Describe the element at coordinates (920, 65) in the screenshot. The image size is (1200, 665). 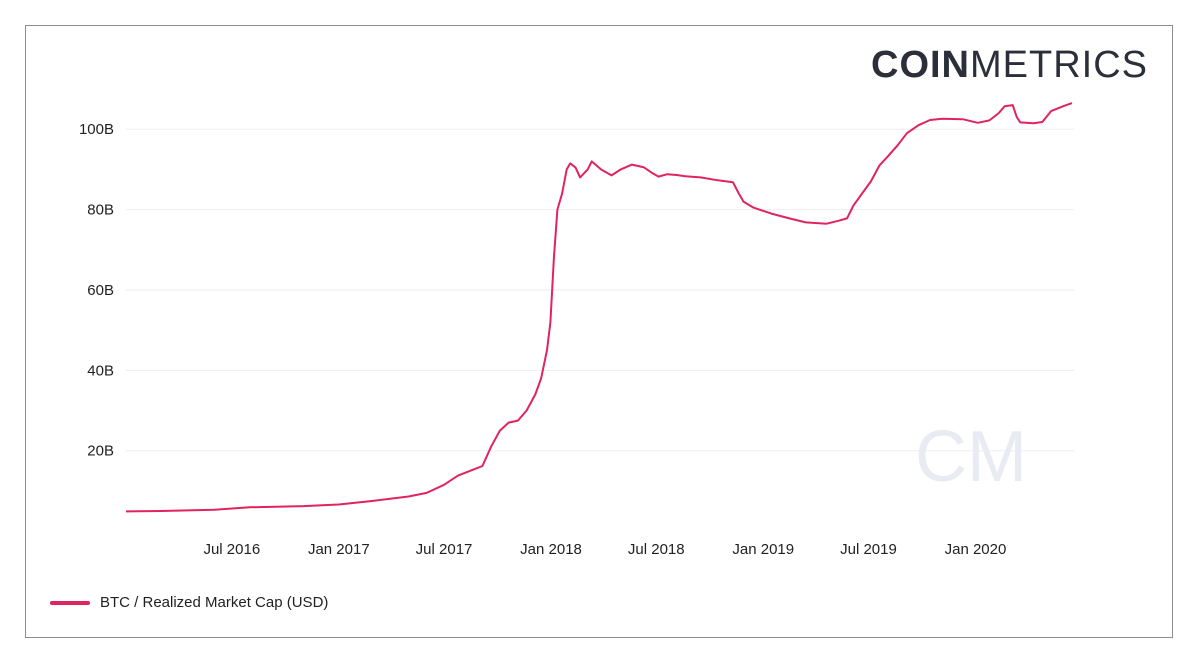
I see `logo-part-coin: COIN` at that location.